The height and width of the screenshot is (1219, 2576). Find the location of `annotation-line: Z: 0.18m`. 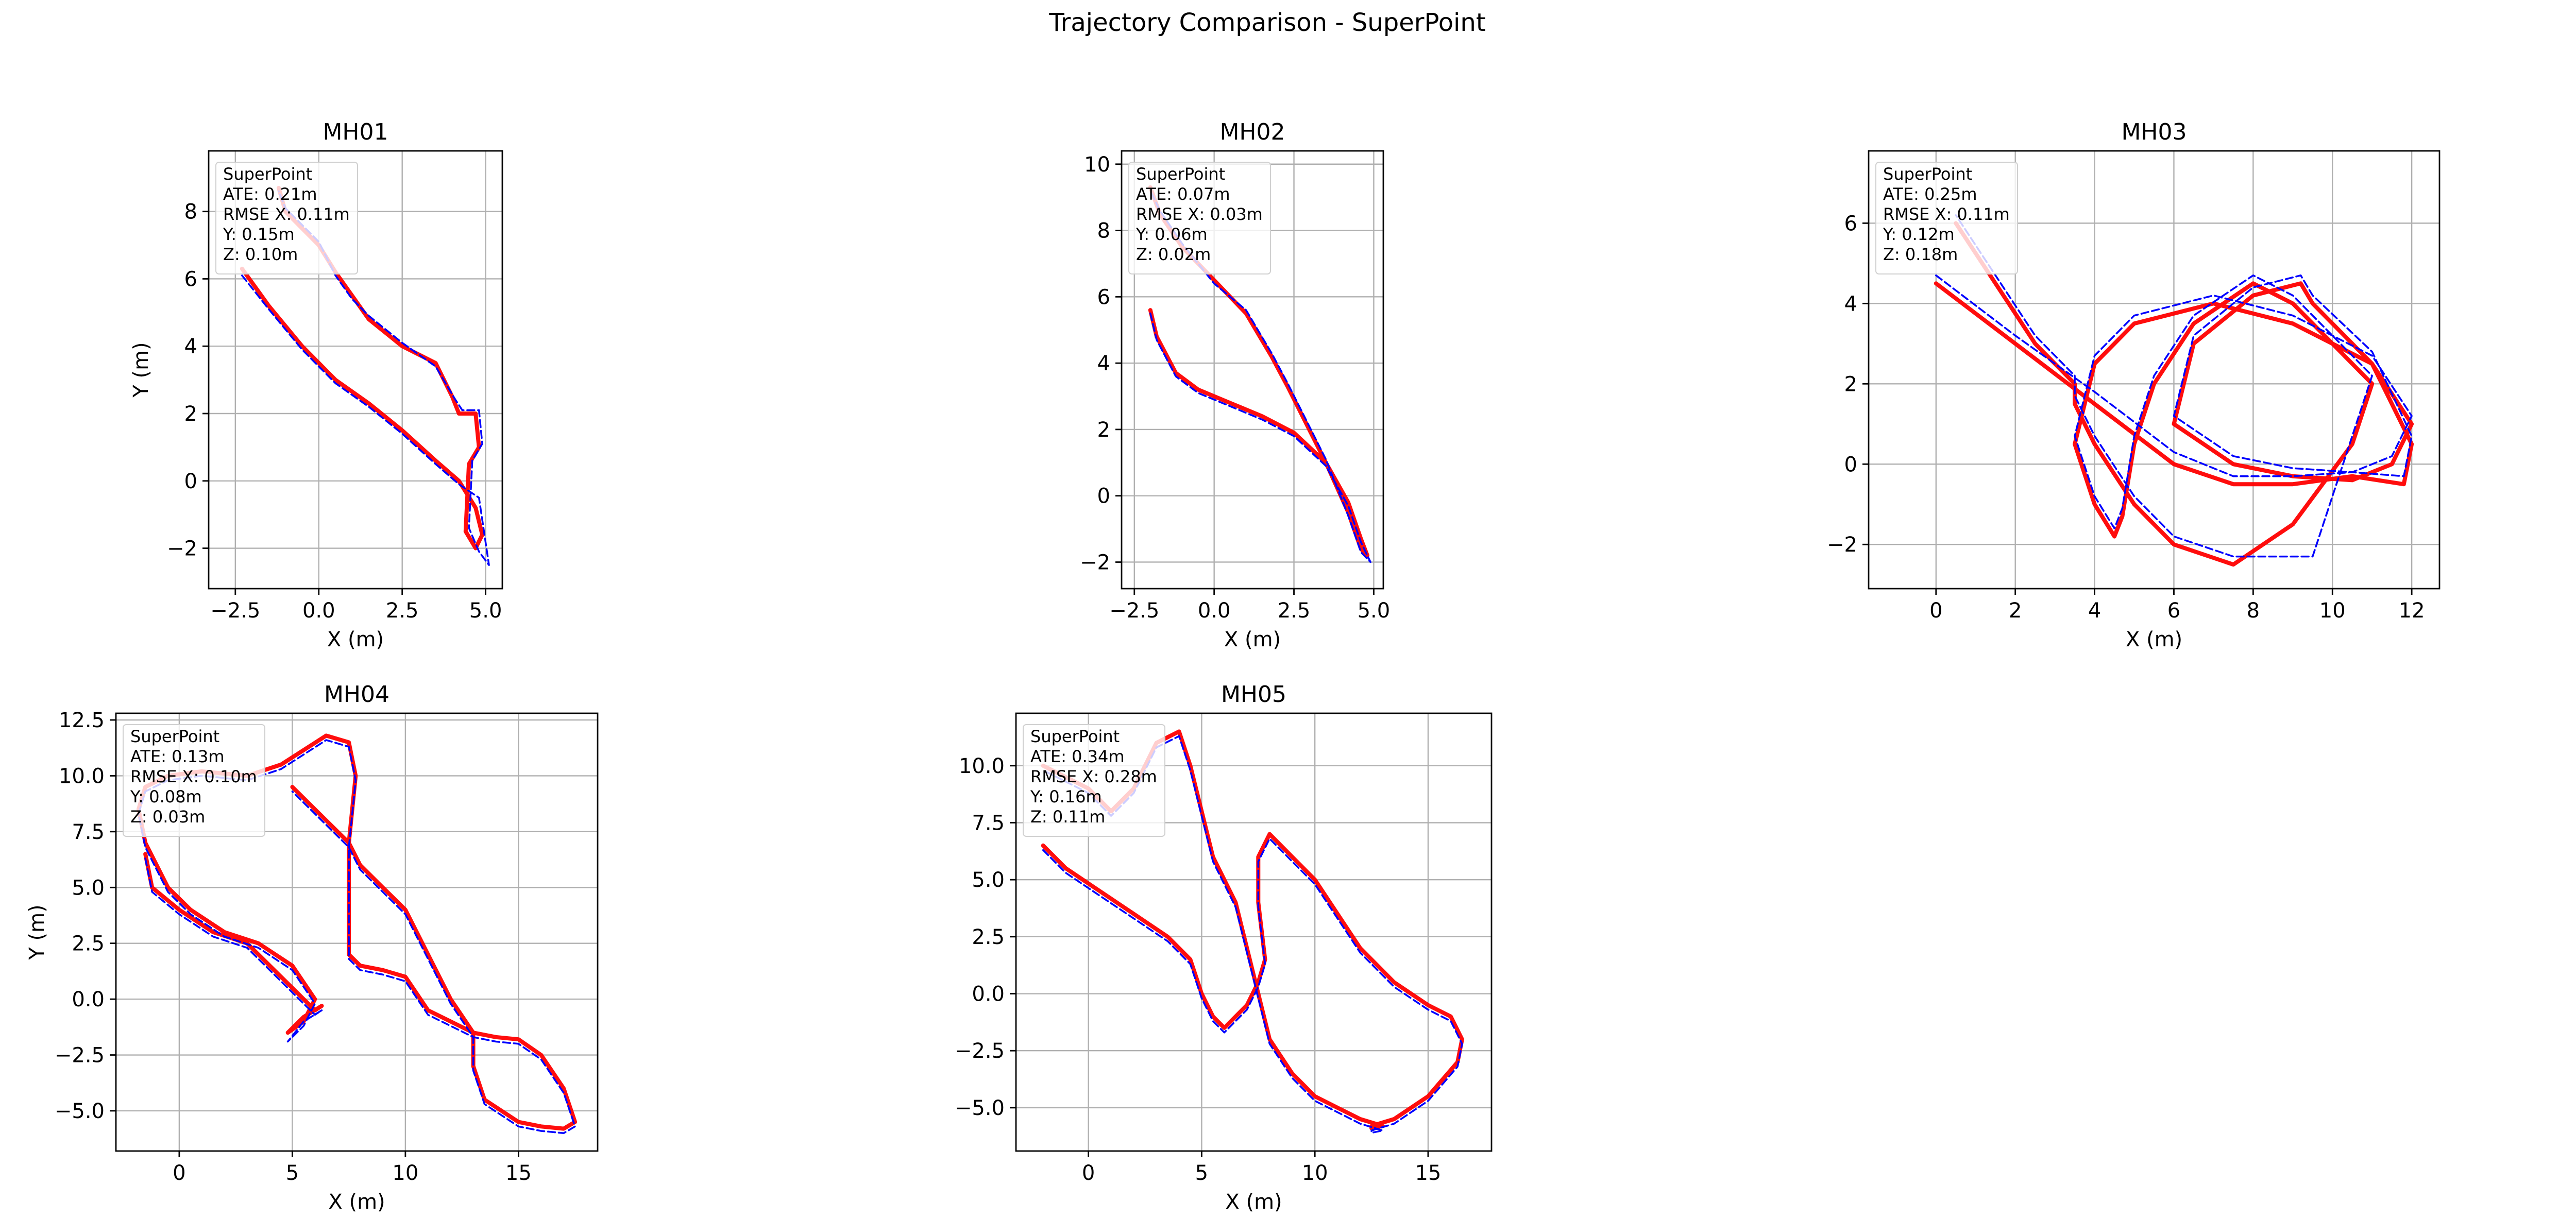

annotation-line: Z: 0.18m is located at coordinates (1920, 255).